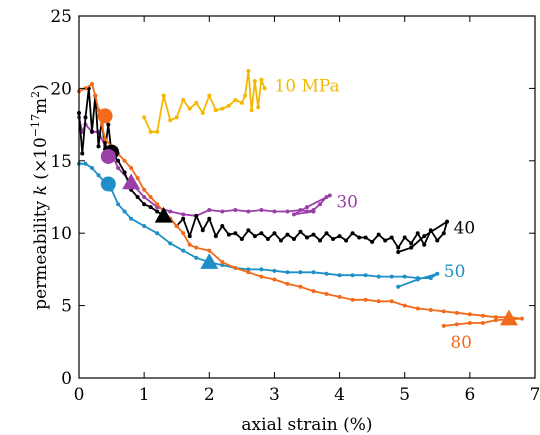  Describe the element at coordinates (163, 214) in the screenshot. I see `triangle-marker` at that location.